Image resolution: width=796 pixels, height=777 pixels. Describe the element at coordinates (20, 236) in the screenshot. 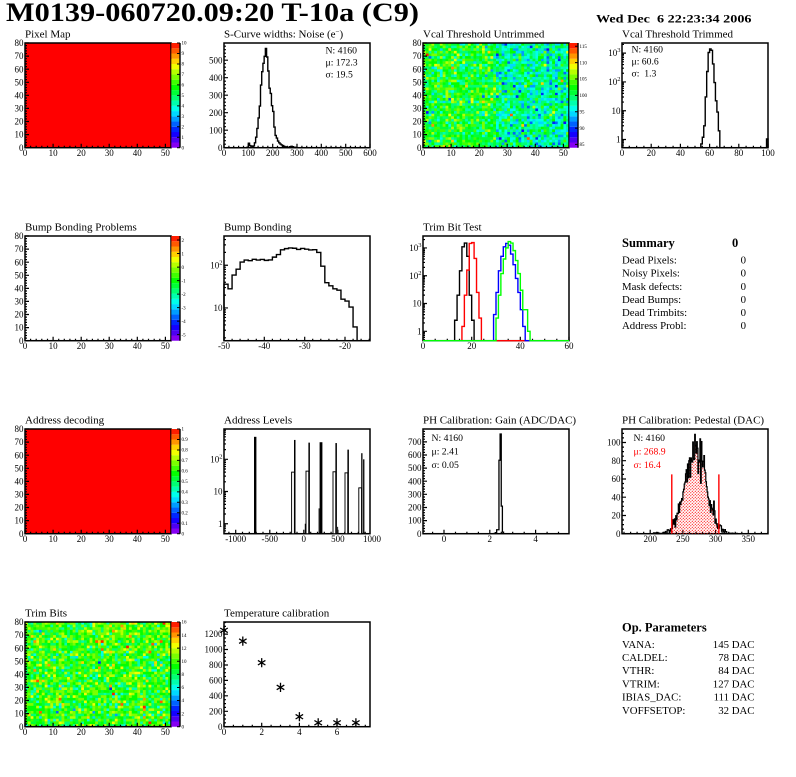

I see `svg-text: 80` at that location.